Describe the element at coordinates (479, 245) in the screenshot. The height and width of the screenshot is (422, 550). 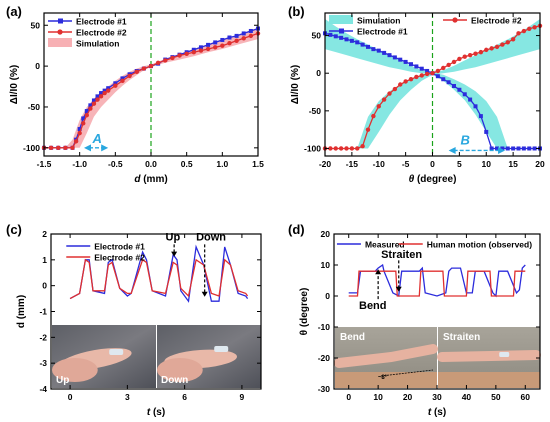
I see `legend-label: Human motion (observed)` at that location.